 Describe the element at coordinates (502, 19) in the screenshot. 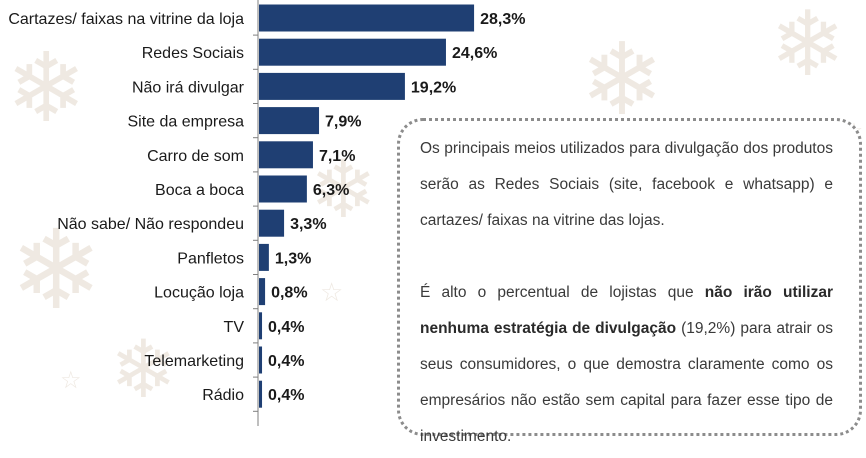

I see `data-label: 28,3%` at that location.